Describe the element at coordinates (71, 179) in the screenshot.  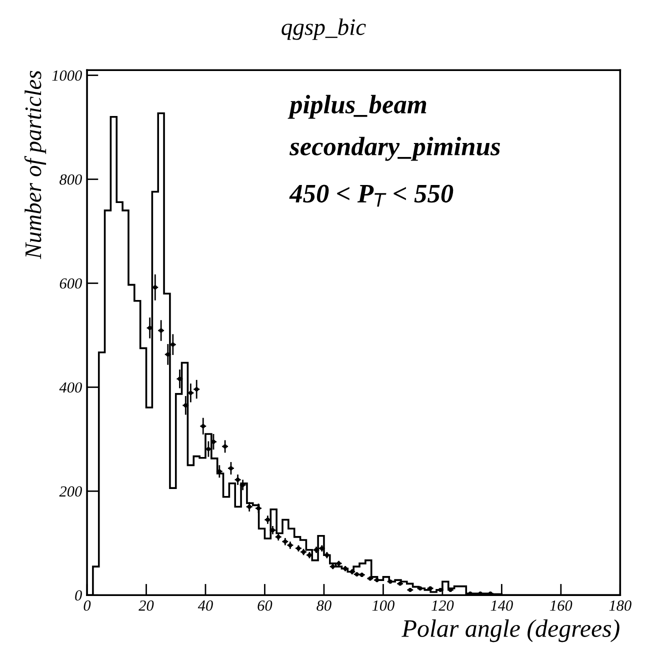
I see `y-tick-label: 800` at that location.